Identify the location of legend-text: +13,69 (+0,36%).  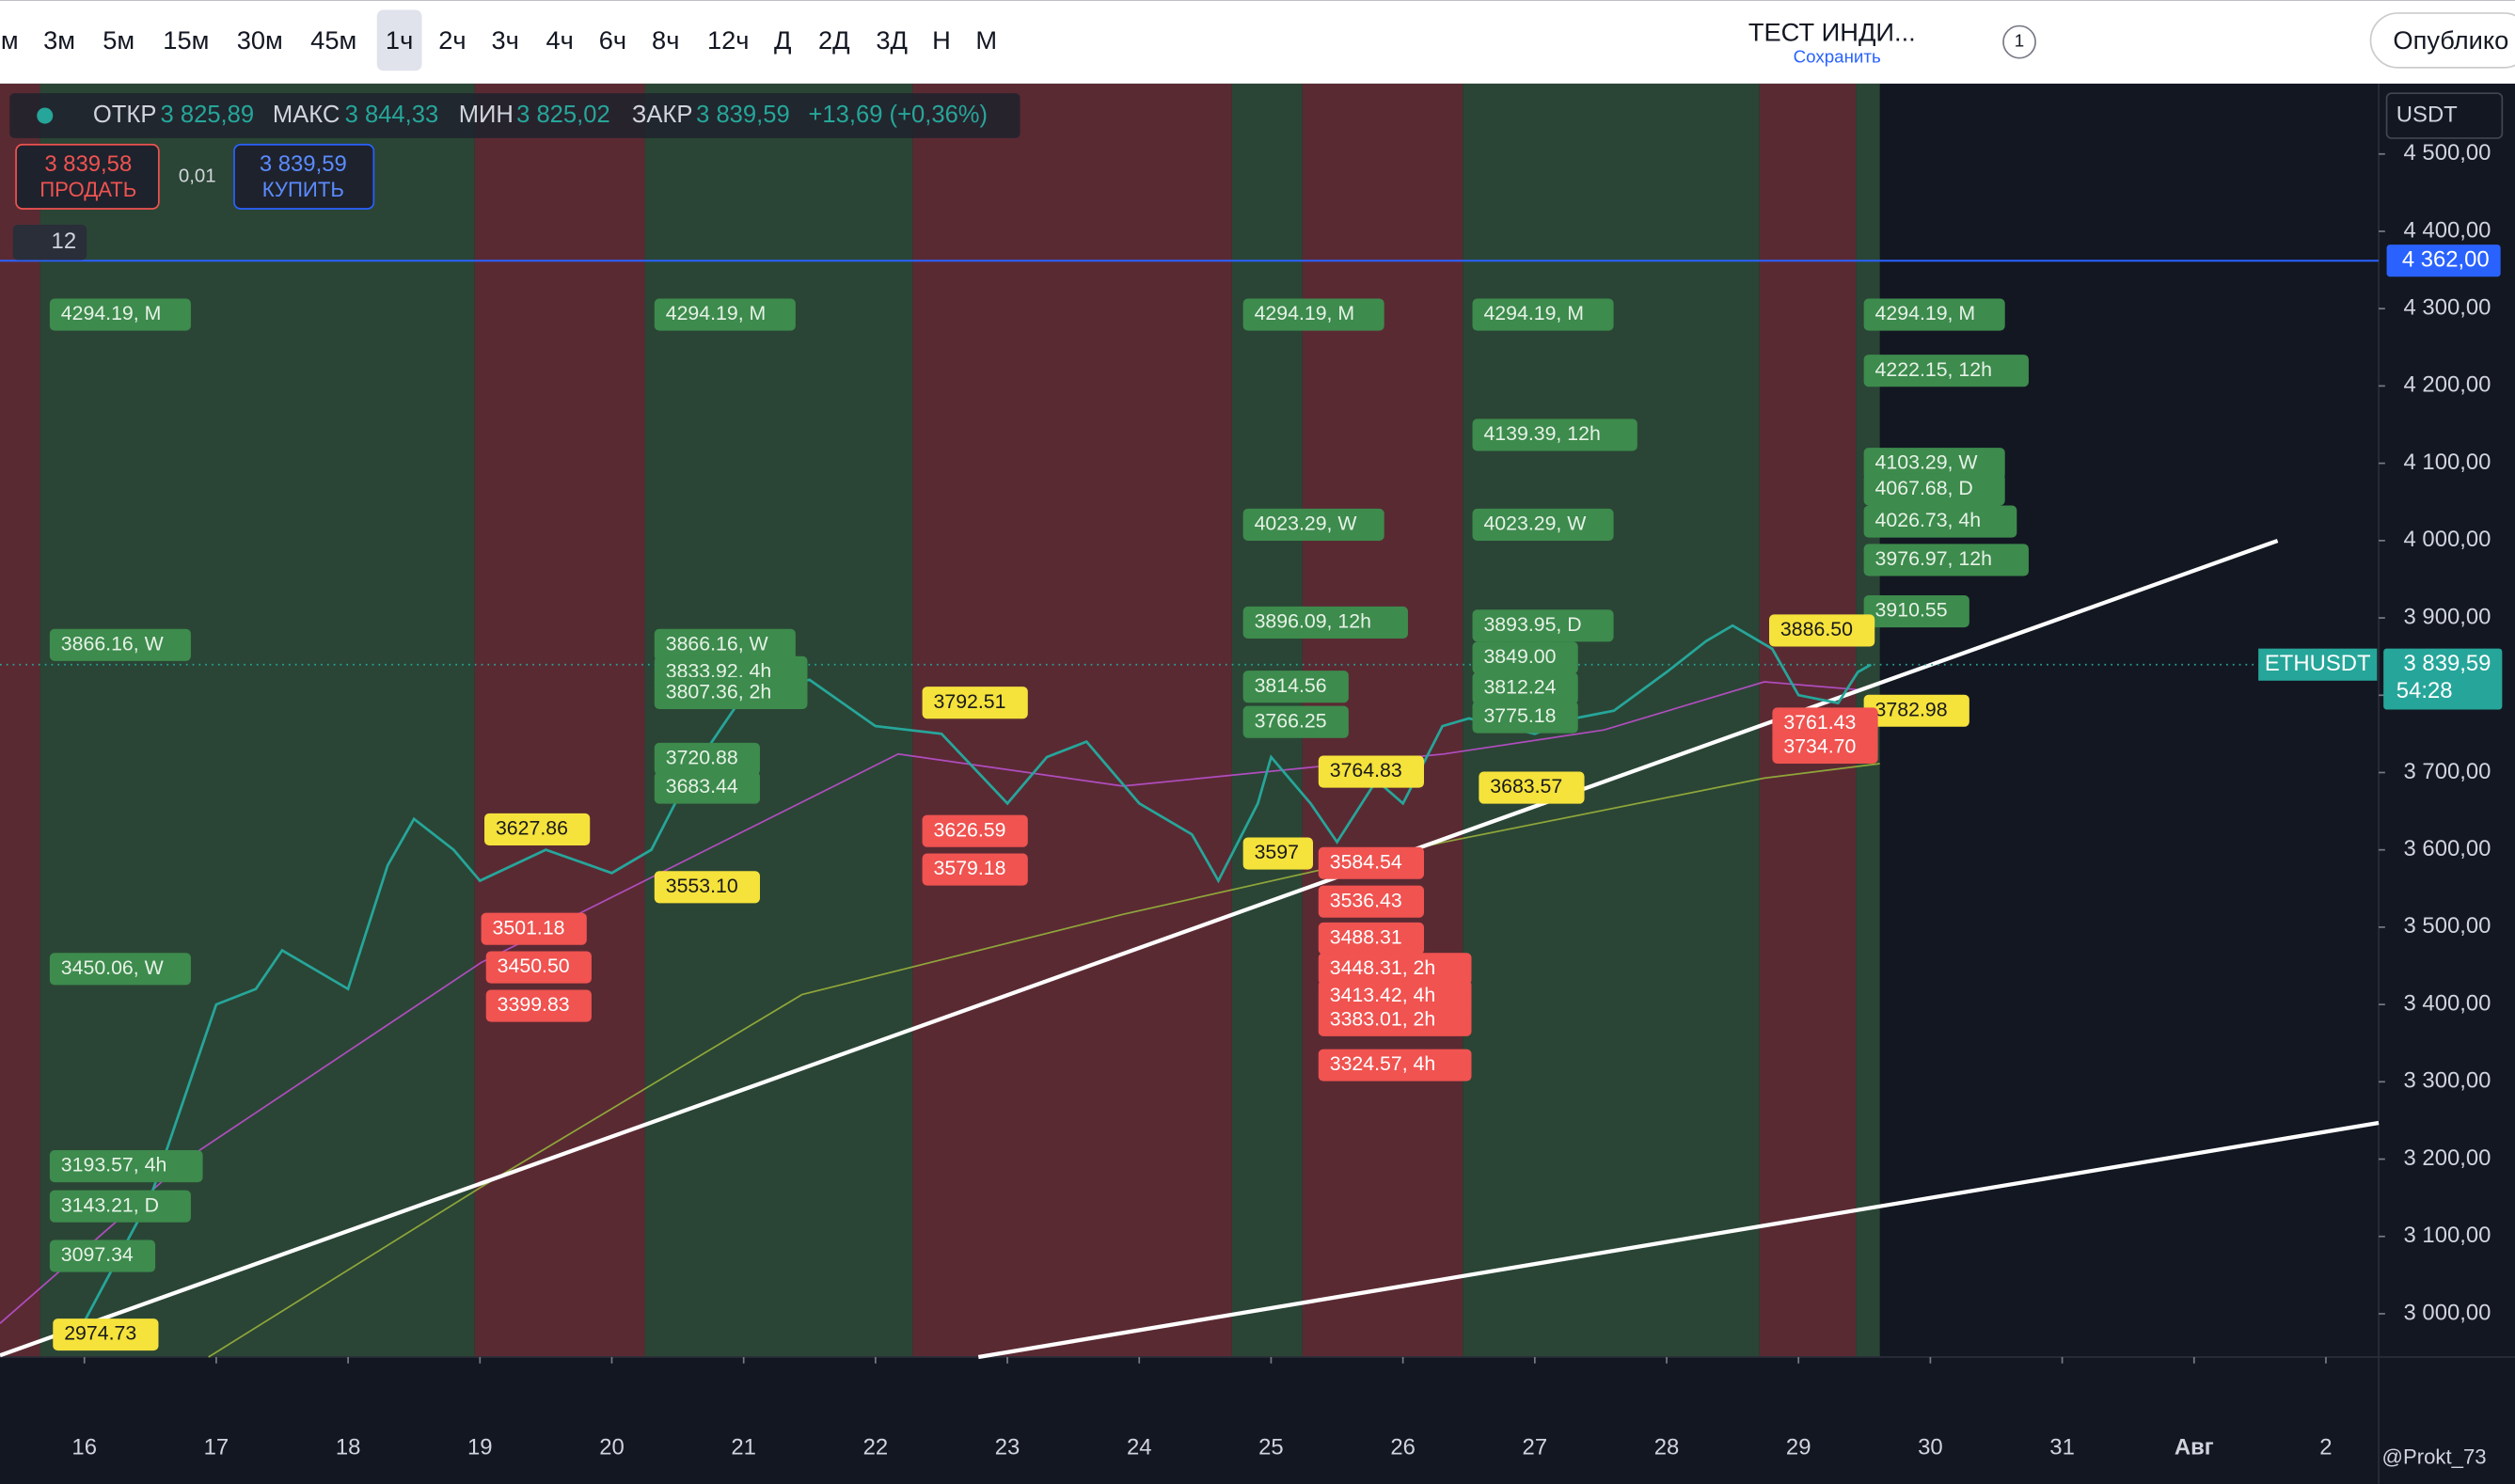
(898, 115).